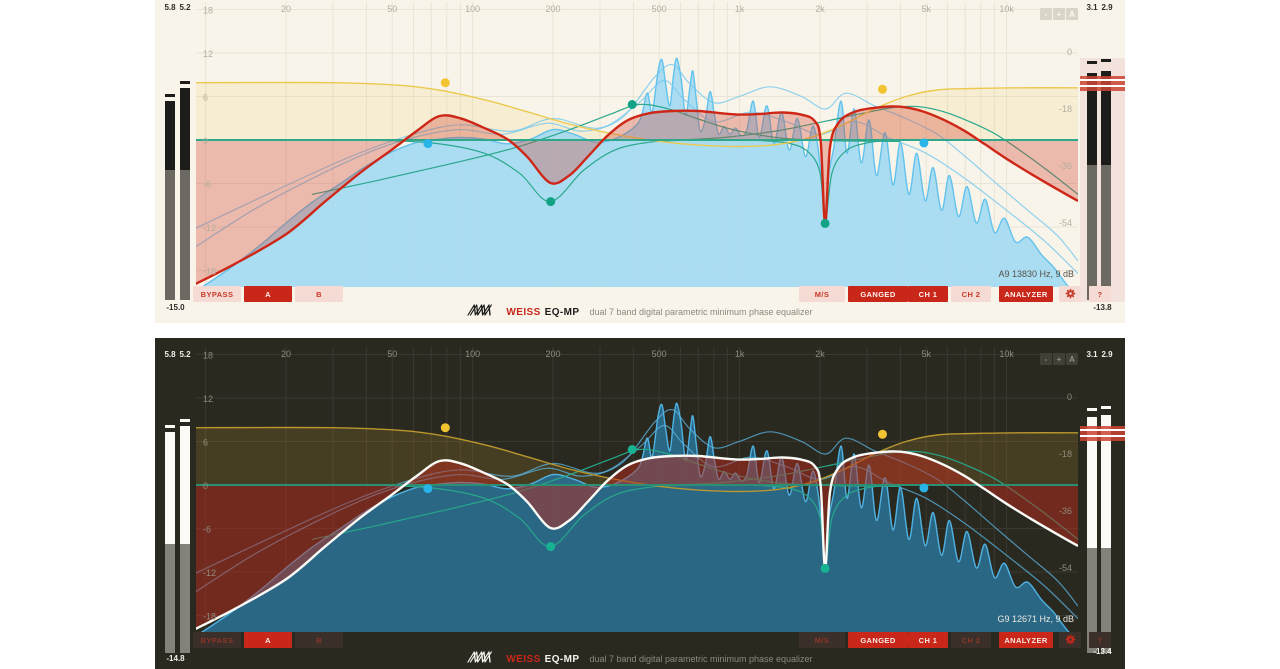 The image size is (1280, 669). What do you see at coordinates (209, 573) in the screenshot?
I see `svg-text: -12` at bounding box center [209, 573].